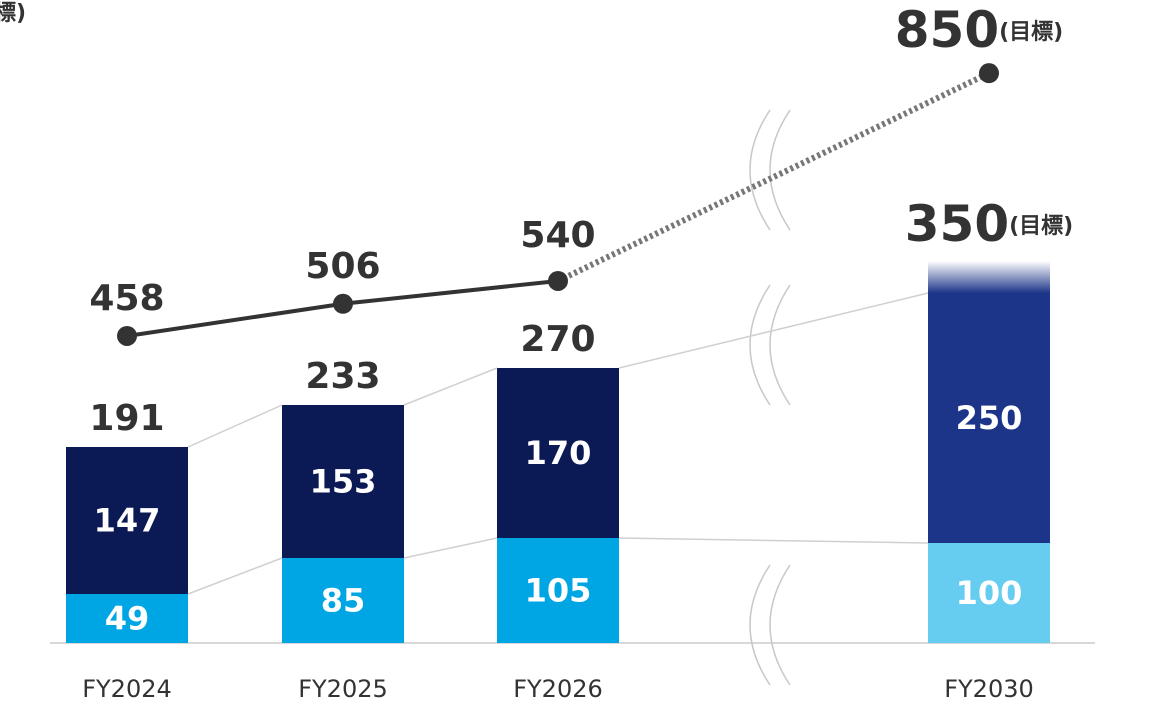 This screenshot has width=1150, height=704. Describe the element at coordinates (957, 224) in the screenshot. I see `total-value: 350` at that location.